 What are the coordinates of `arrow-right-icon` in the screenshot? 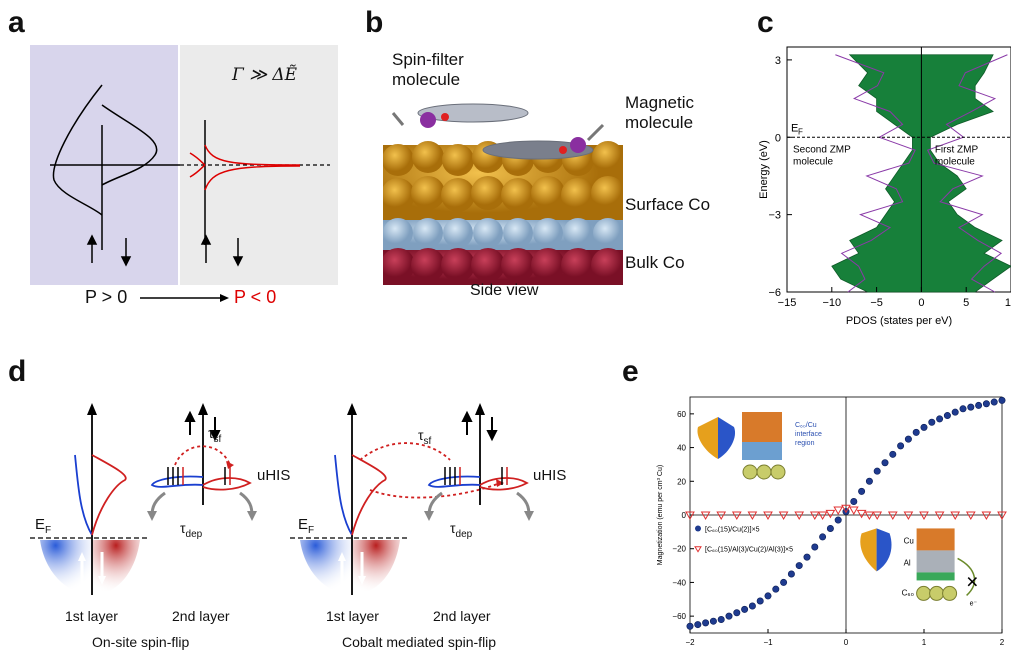 It's located at (184, 298).